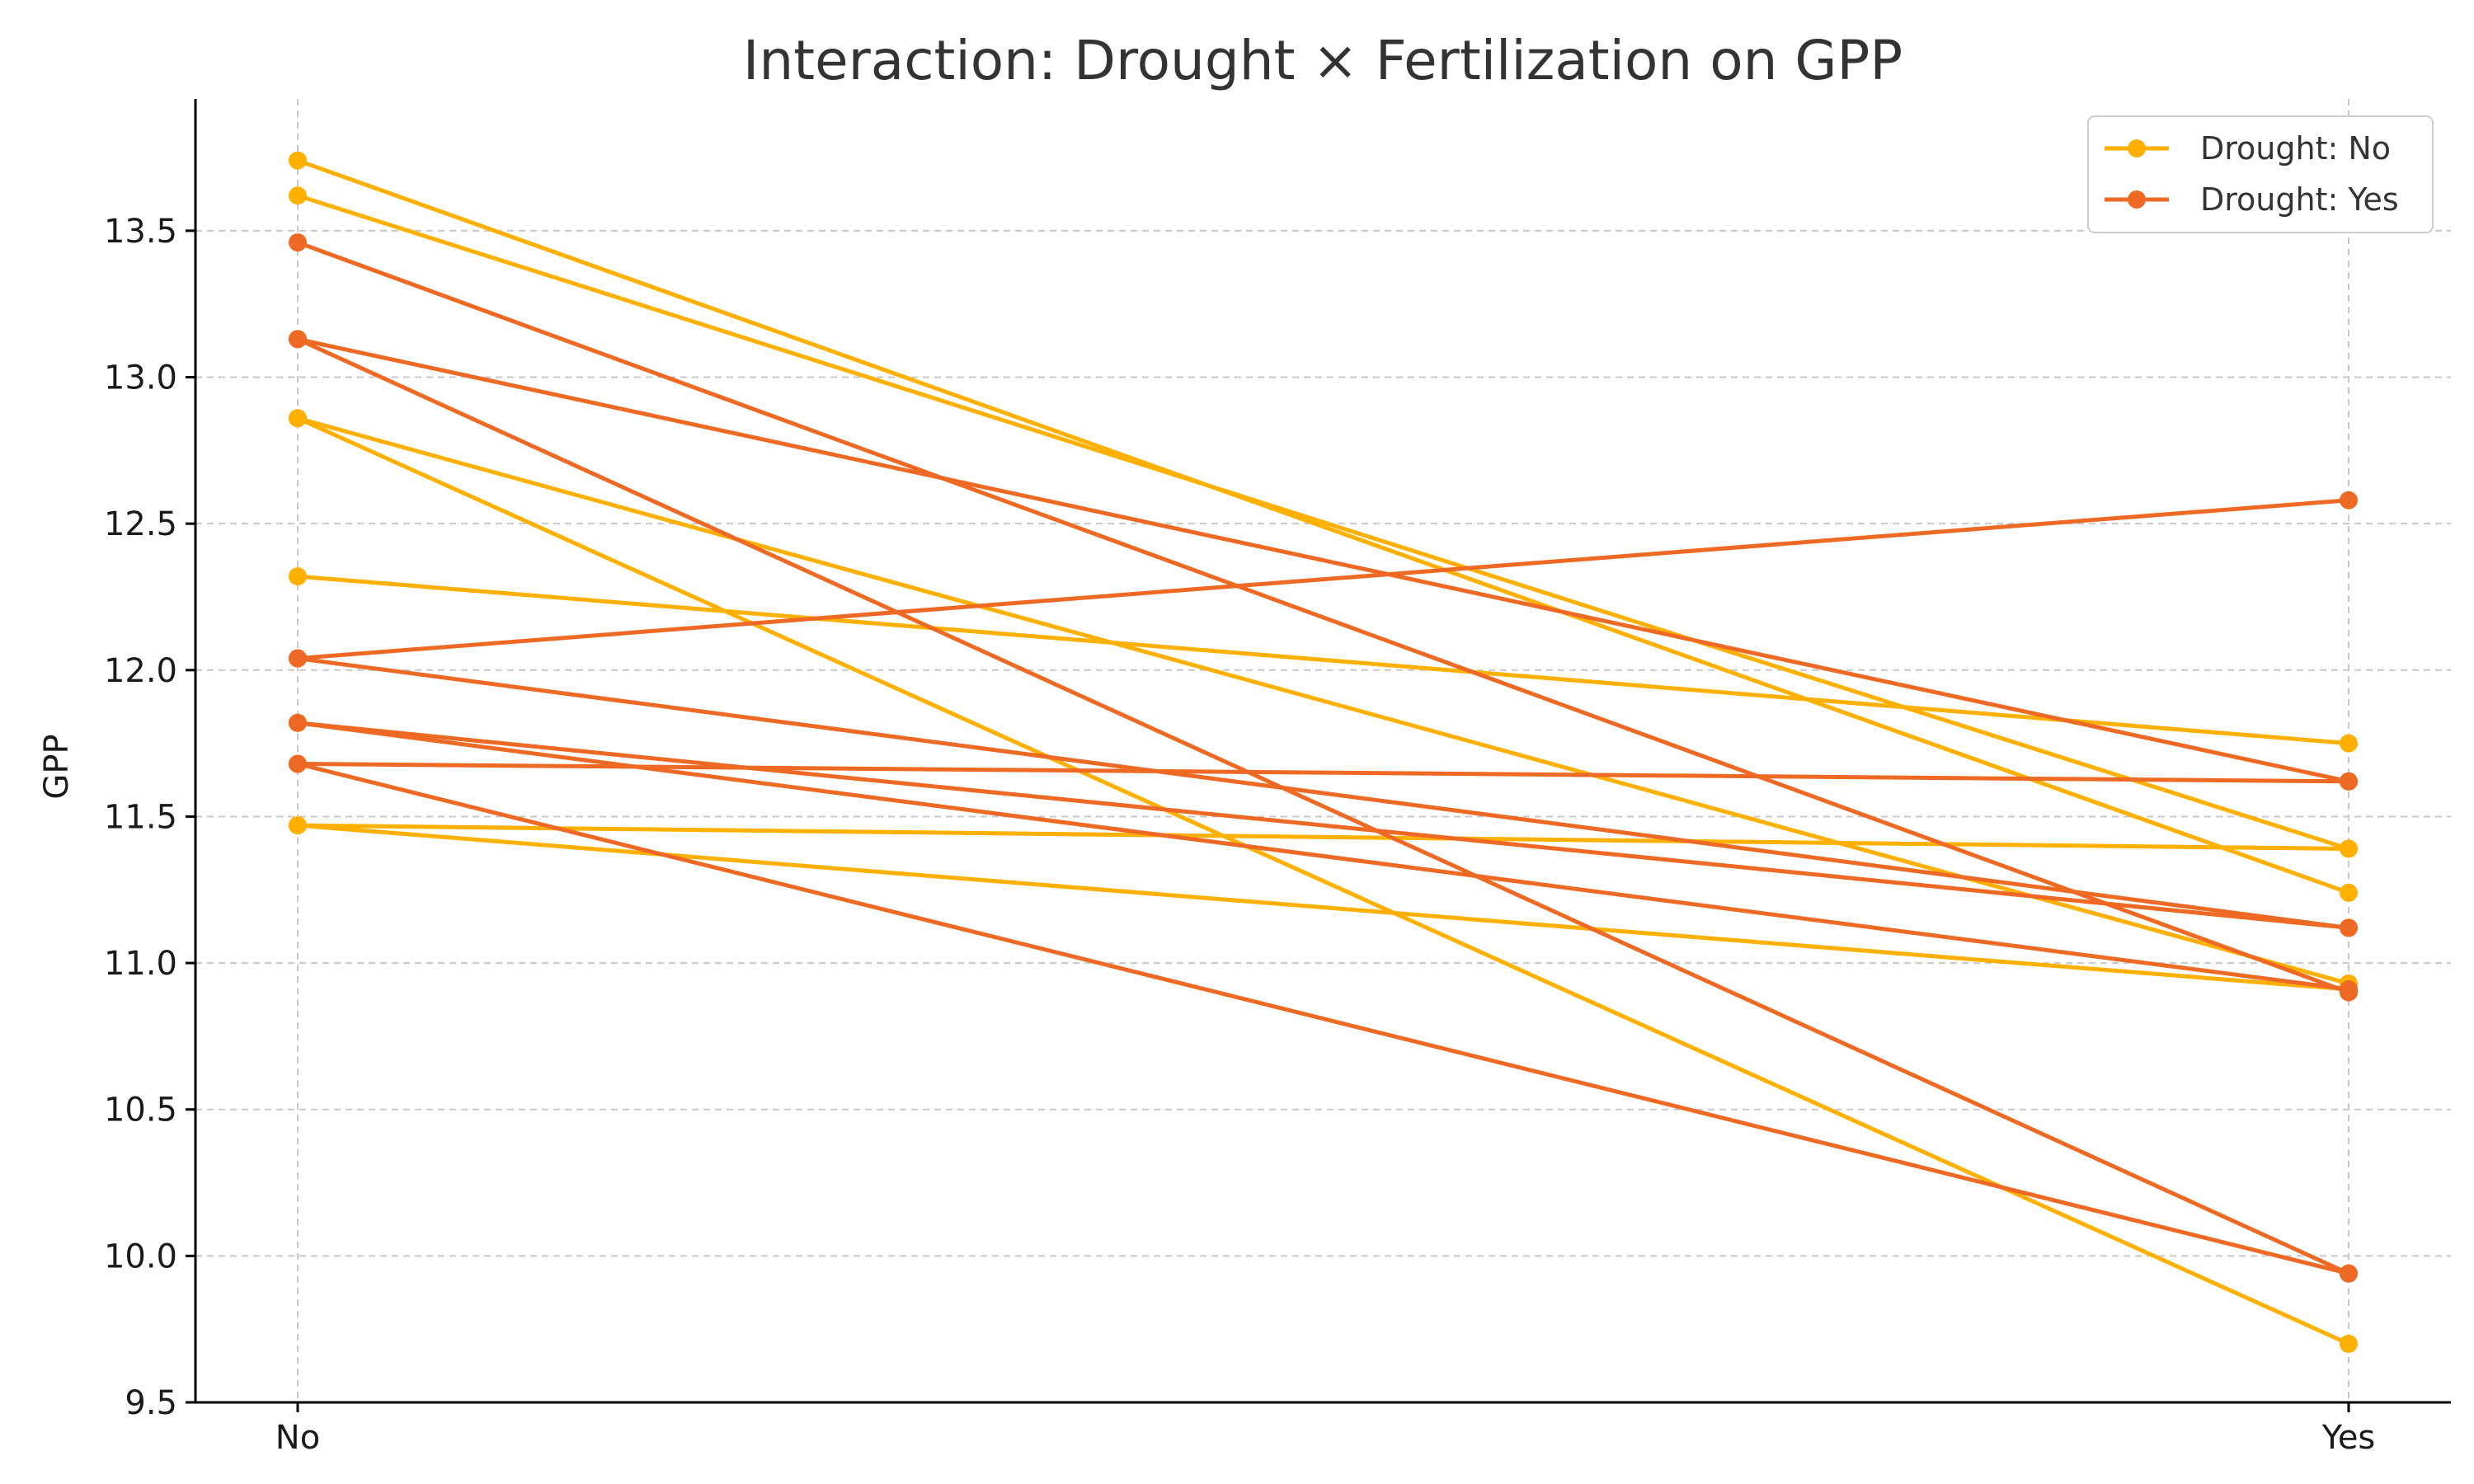 This screenshot has width=2474, height=1484. I want to click on y-tick-label: 13.5, so click(140, 232).